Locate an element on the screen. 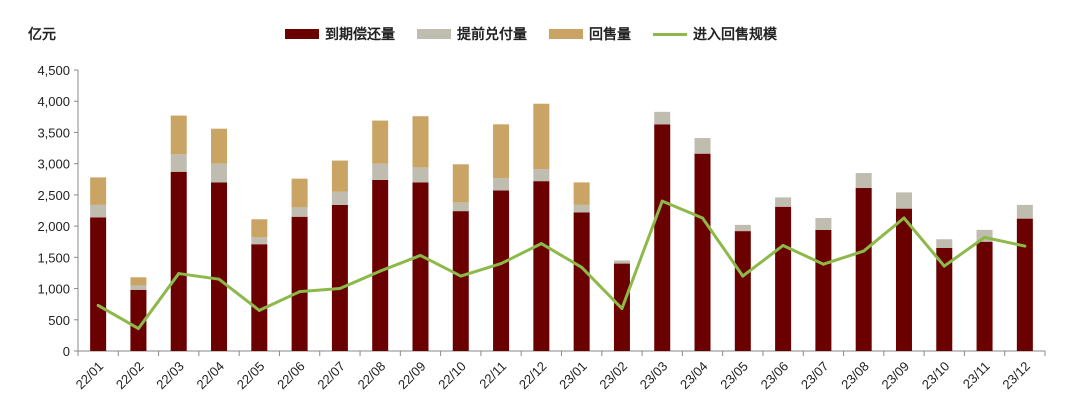 The height and width of the screenshot is (411, 1080). legend-label: 提前兑付量 is located at coordinates (492, 35).